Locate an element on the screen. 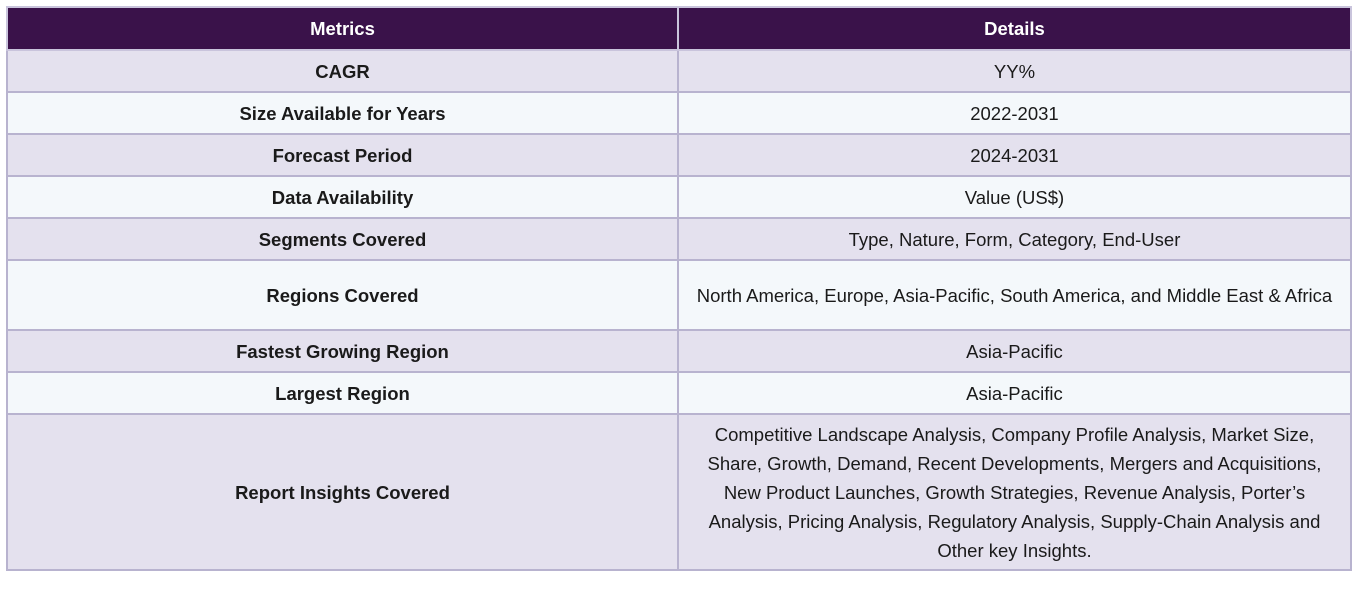 The image size is (1356, 589). header-metrics: Metrics is located at coordinates (342, 28).